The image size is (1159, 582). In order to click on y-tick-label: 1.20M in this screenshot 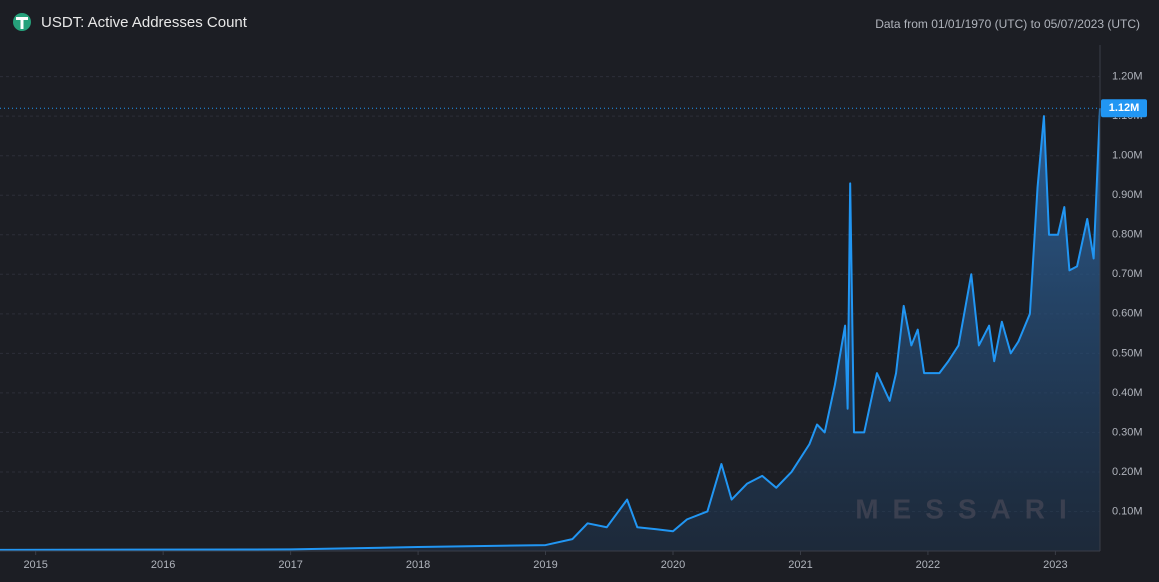, I will do `click(1127, 77)`.